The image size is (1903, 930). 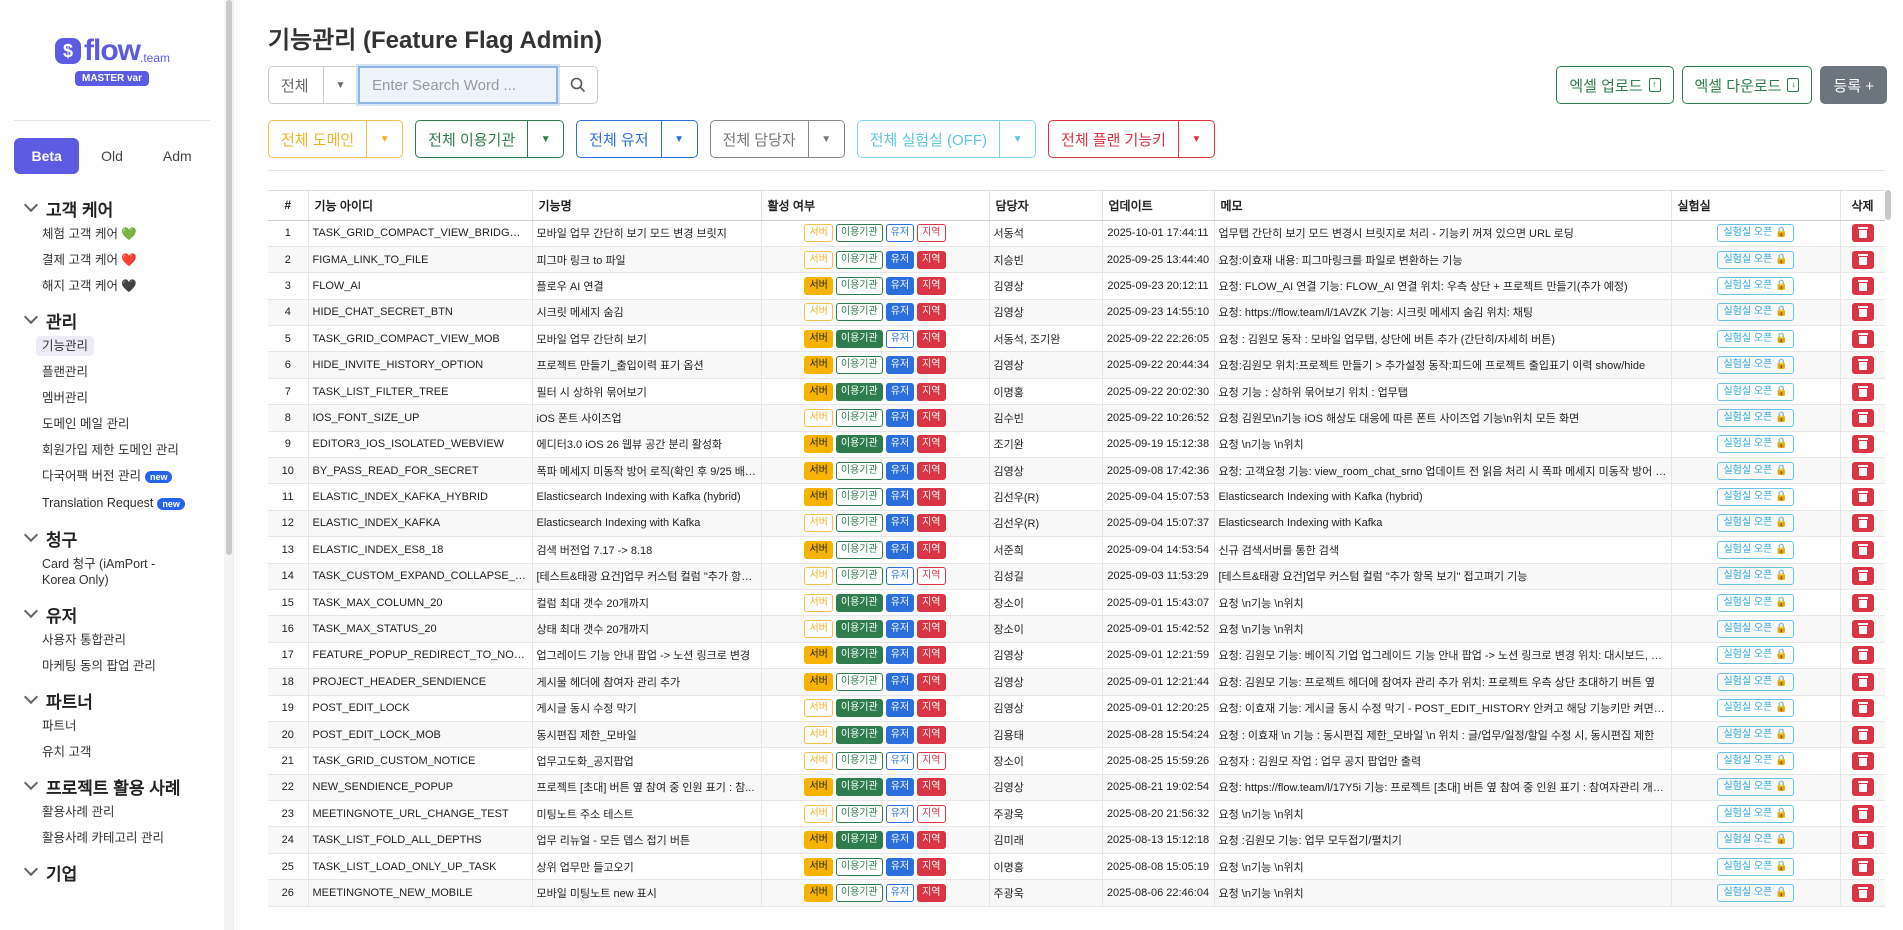 I want to click on feature-id: MEETINGNOTE_URL_CHANGE_TEST, so click(x=420, y=814).